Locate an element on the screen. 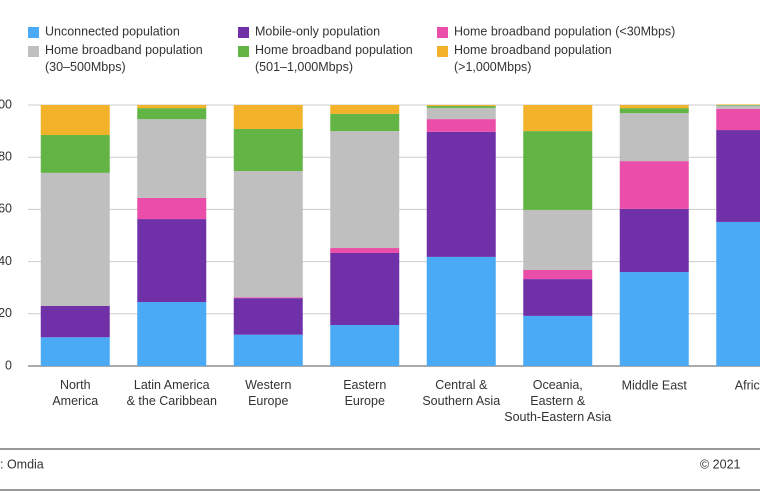 The height and width of the screenshot is (494, 760). legend-label: Home broadband population (30–500Mbps) is located at coordinates (124, 58).